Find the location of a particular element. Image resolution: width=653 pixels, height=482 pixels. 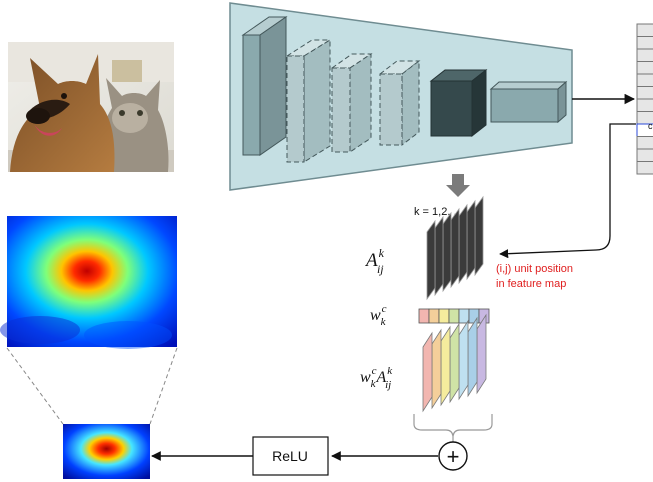

weighted-maps-label-text: wc kAk ij is located at coordinates (376, 378).